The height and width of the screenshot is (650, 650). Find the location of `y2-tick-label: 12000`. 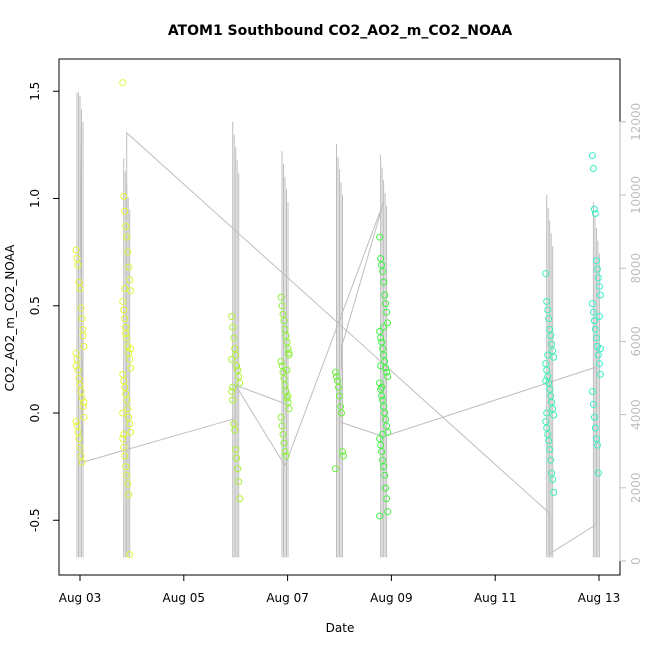

y2-tick-label: 12000 is located at coordinates (636, 122).